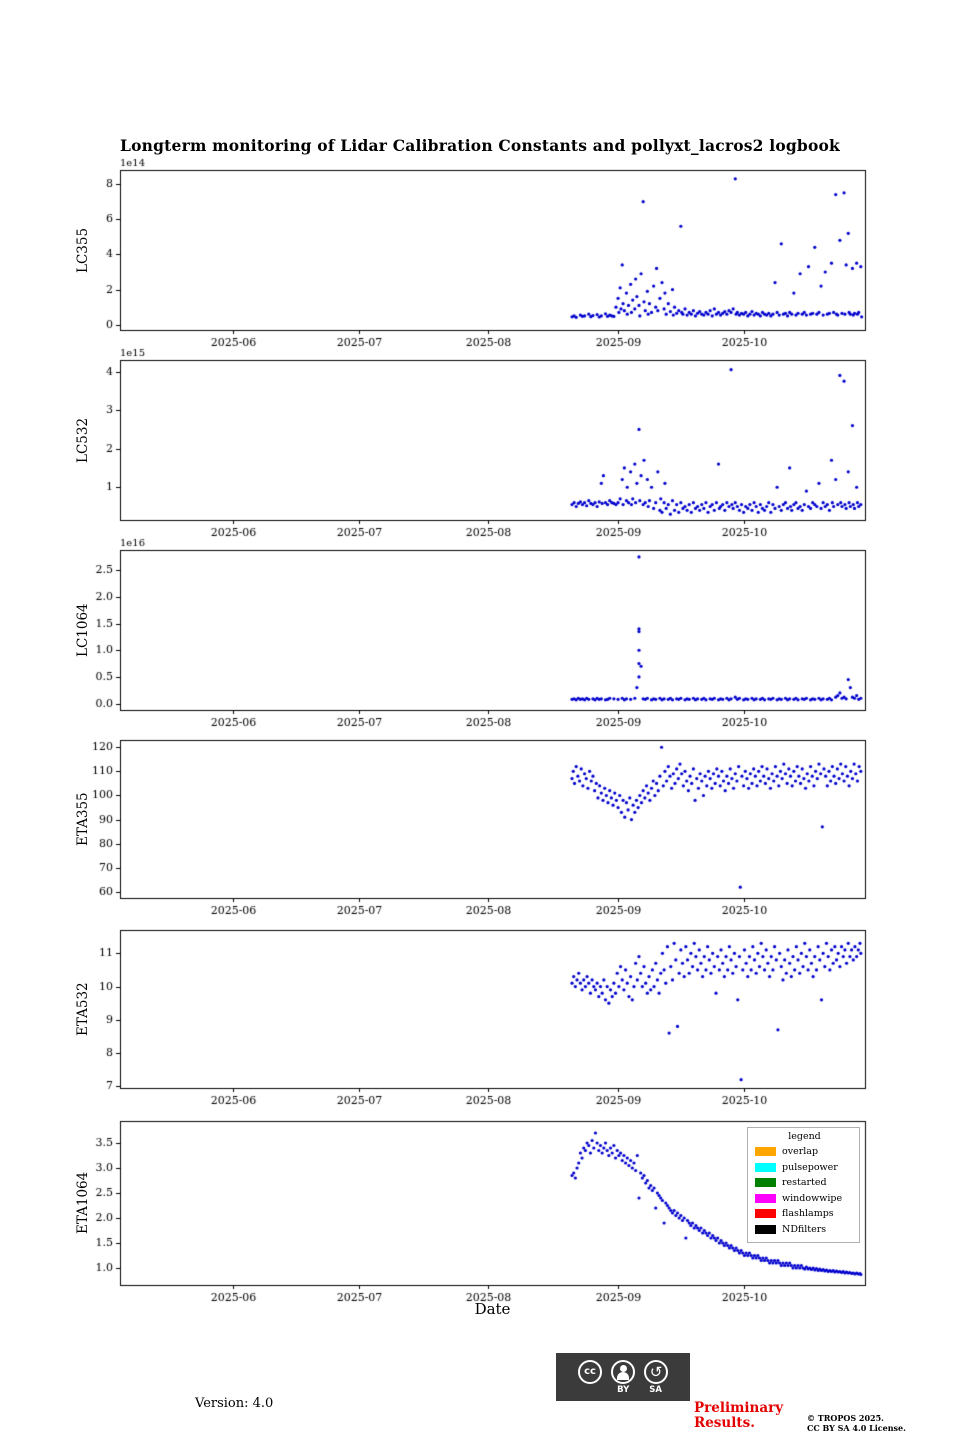 The height and width of the screenshot is (1440, 960). I want to click on attribution-person-icon, so click(623, 1371).